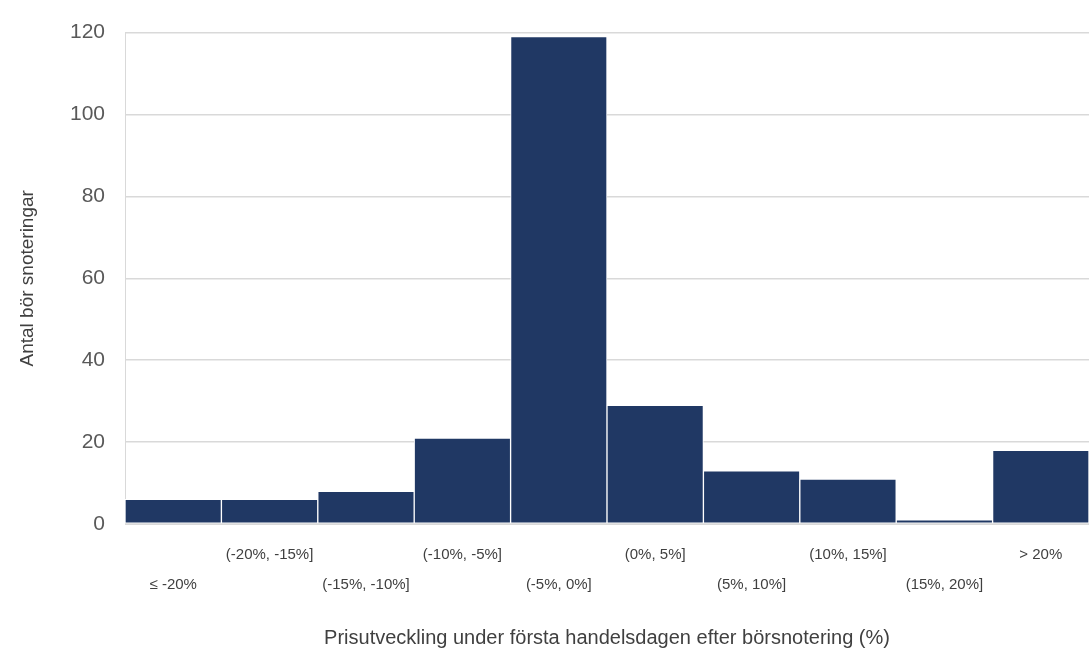 The width and height of the screenshot is (1089, 650). What do you see at coordinates (173, 584) in the screenshot?
I see `x-tick-label: ≤ -20%` at bounding box center [173, 584].